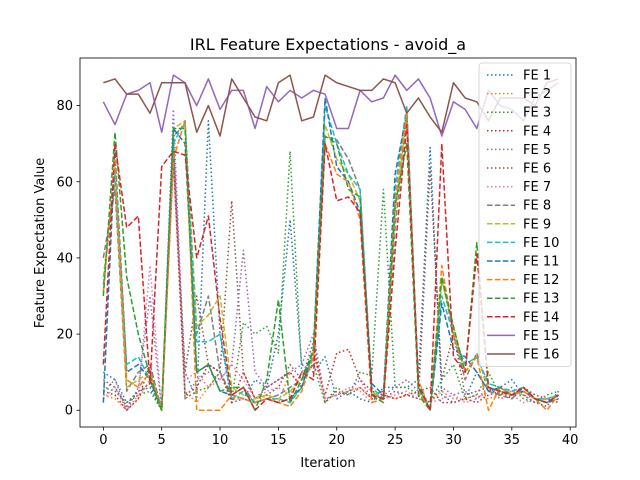 Image resolution: width=640 pixels, height=480 pixels. I want to click on legend-label-fe-15: FE 15, so click(541, 336).